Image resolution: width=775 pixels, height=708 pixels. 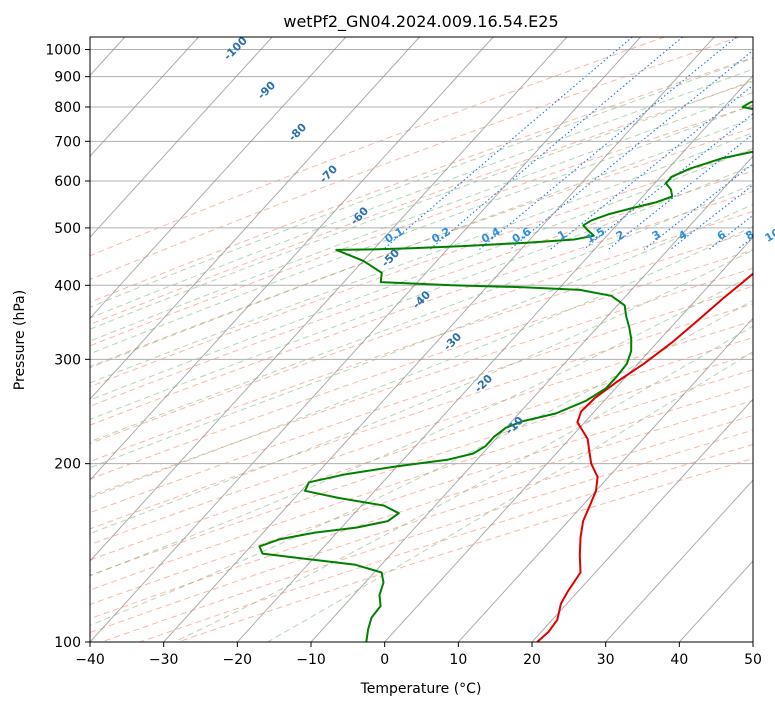 I want to click on y-tick-label: 100, so click(x=67, y=643).